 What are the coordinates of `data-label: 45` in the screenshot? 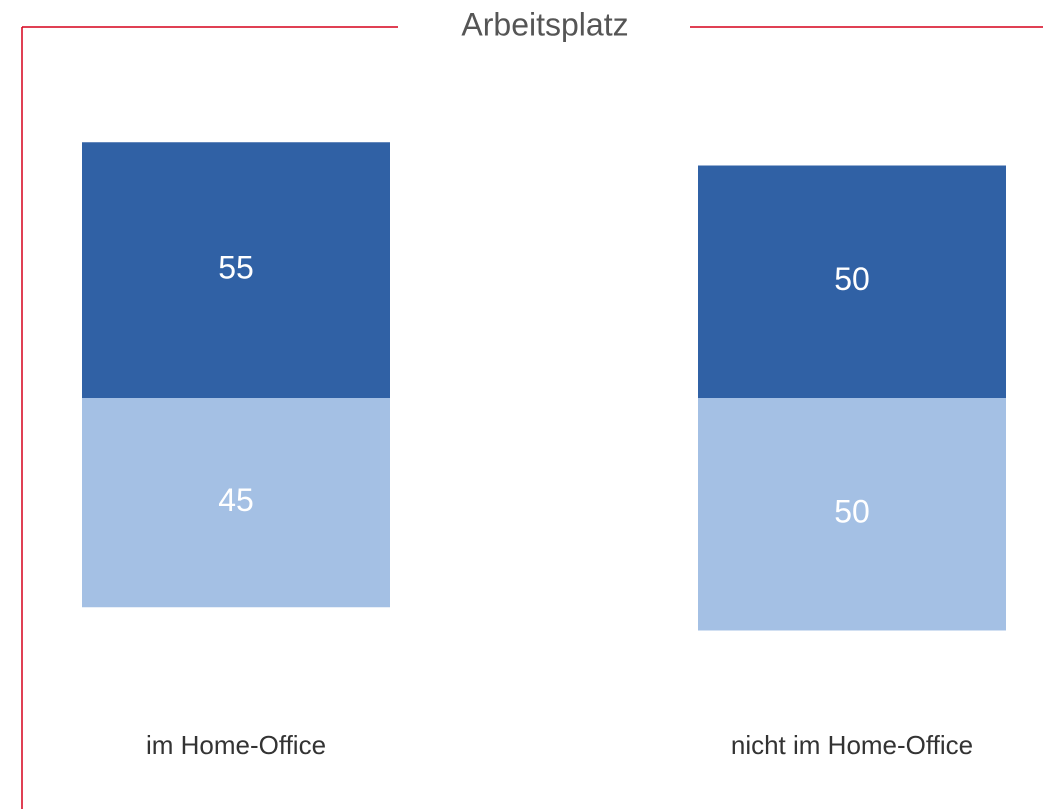 It's located at (236, 500).